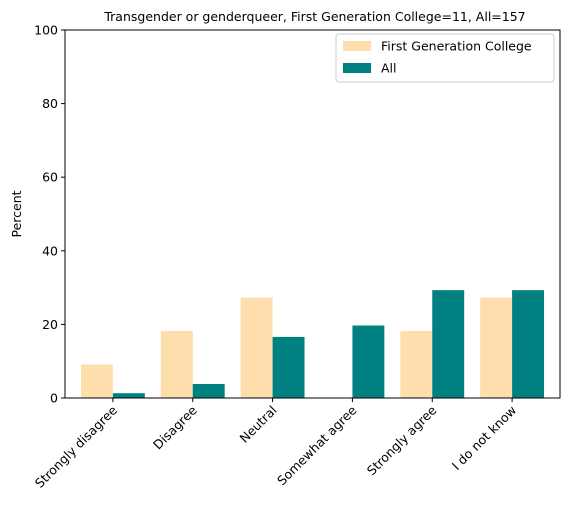 The image size is (571, 514). What do you see at coordinates (445, 58) in the screenshot?
I see `legend: First Generation College All` at bounding box center [445, 58].